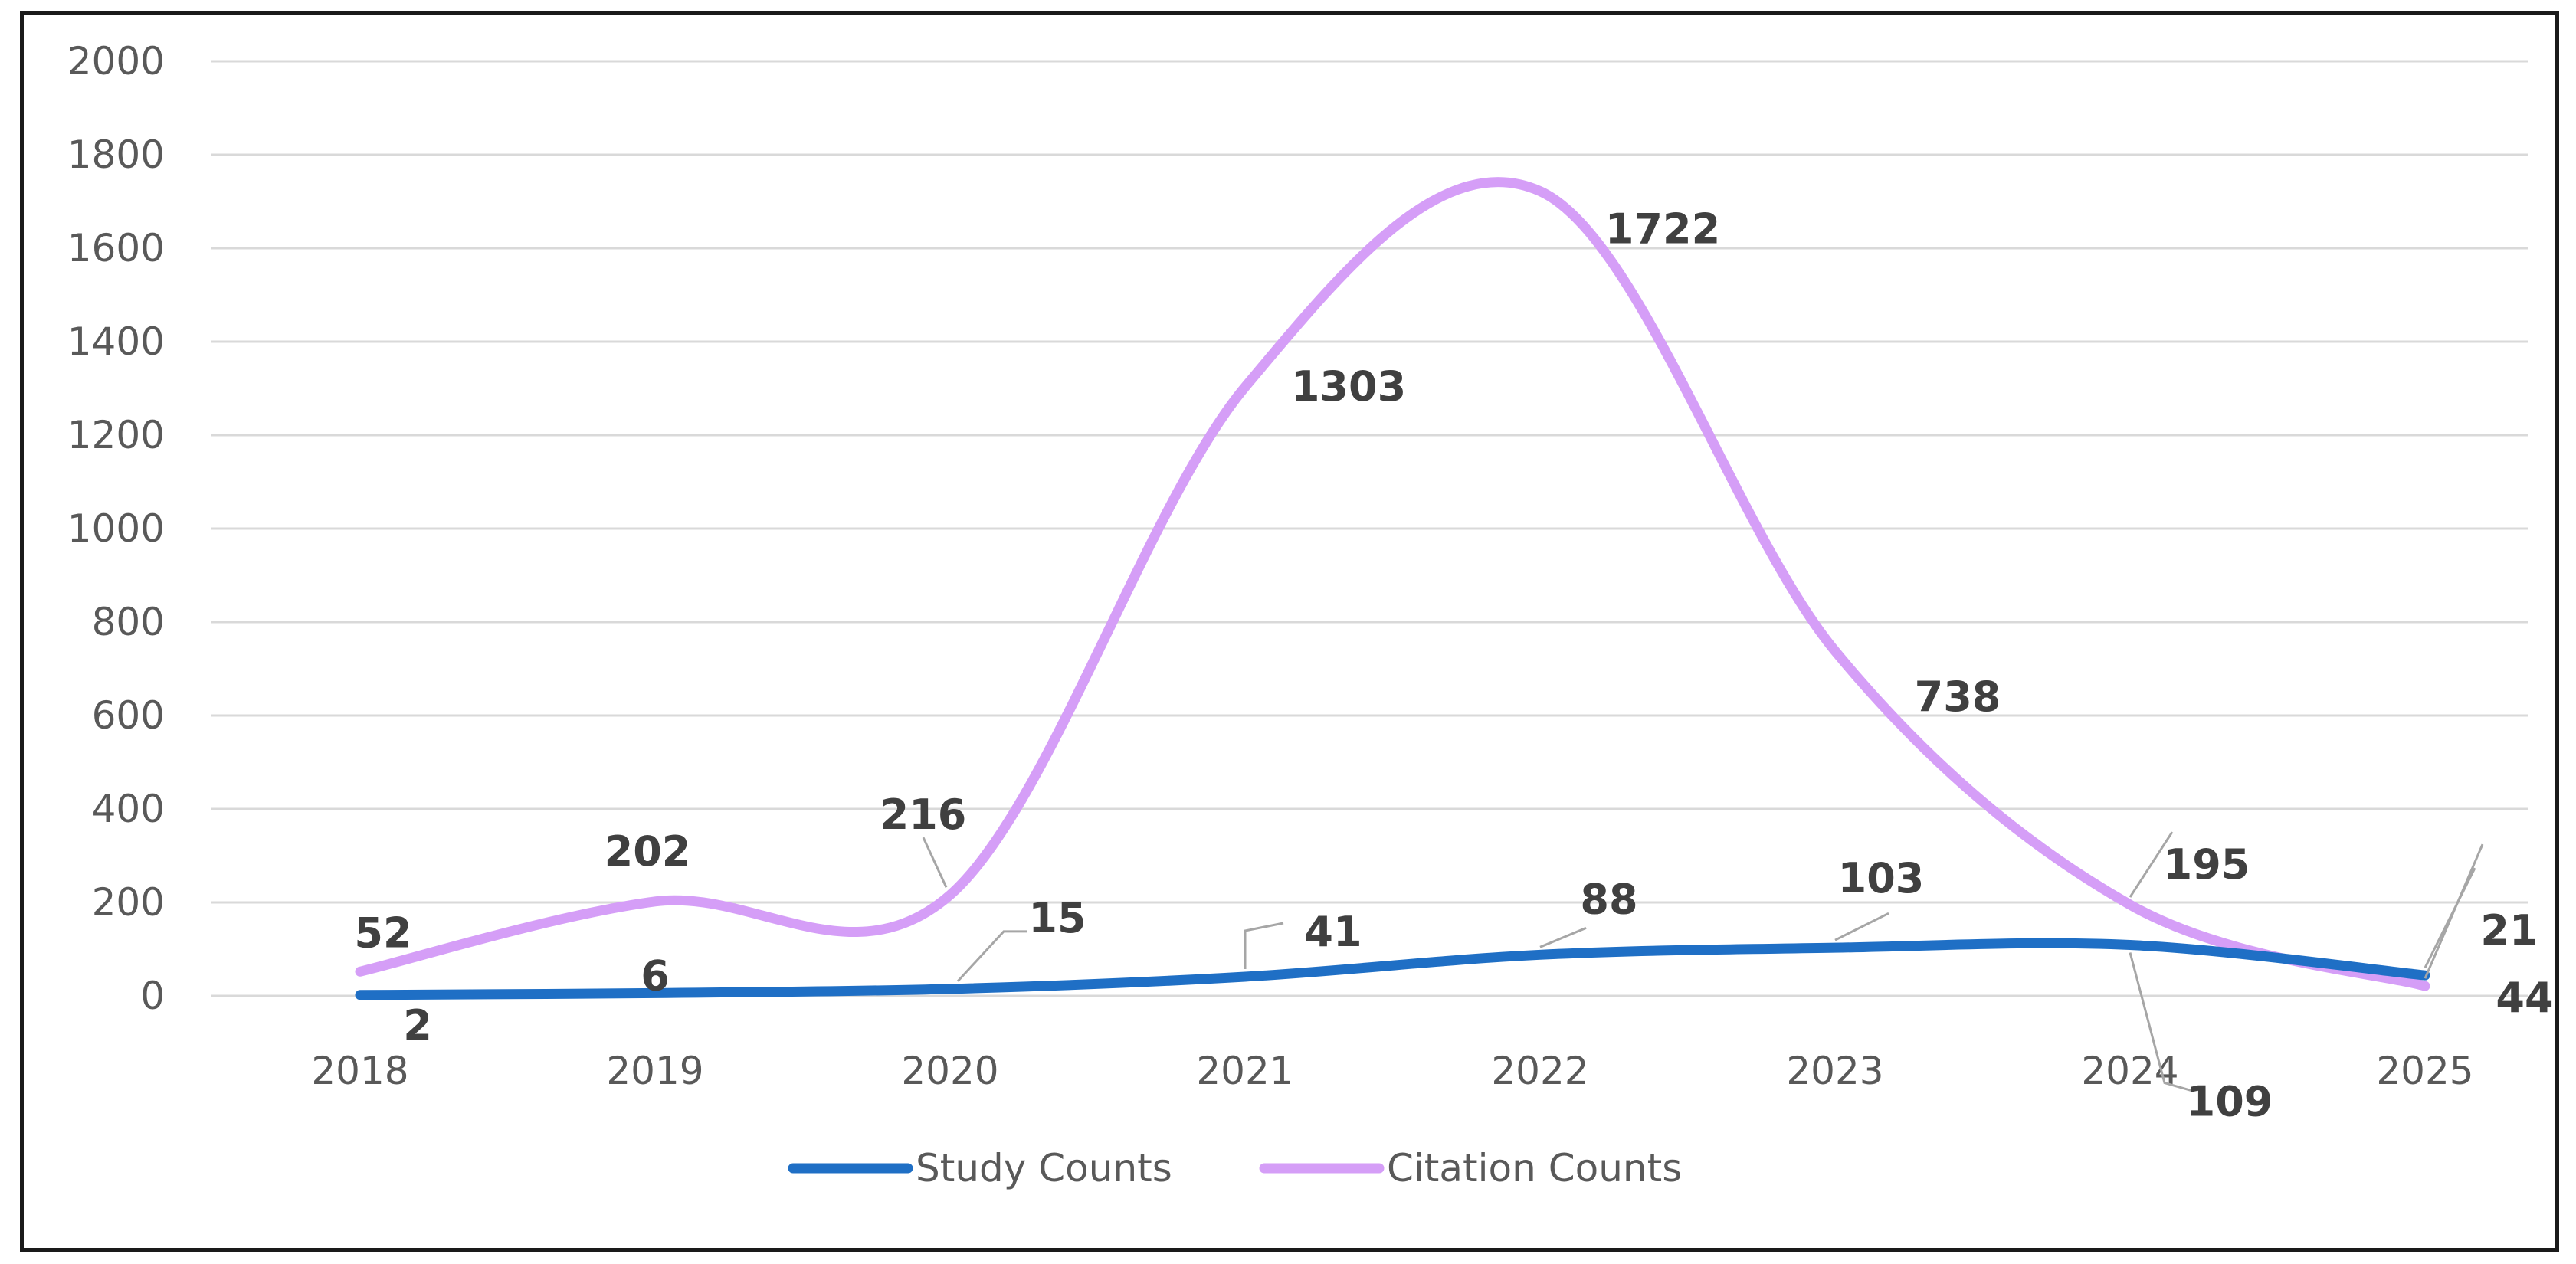  What do you see at coordinates (655, 976) in the screenshot?
I see `data-label-study-counts: 6` at bounding box center [655, 976].